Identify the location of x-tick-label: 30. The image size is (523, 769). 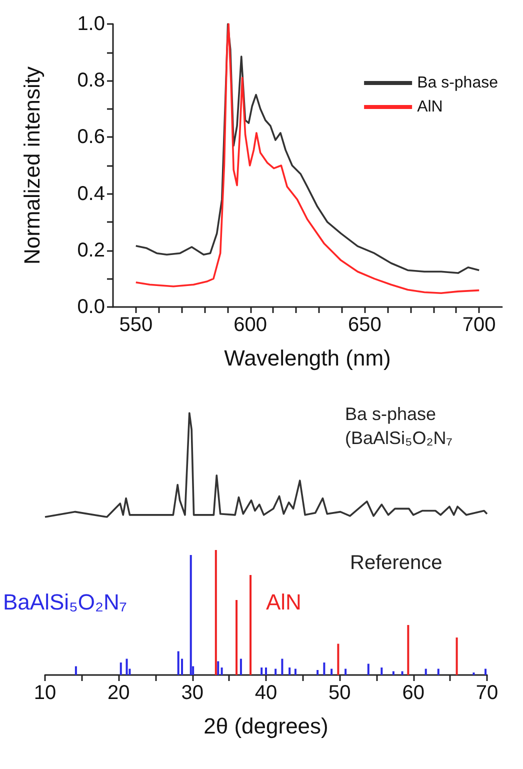
(192, 693).